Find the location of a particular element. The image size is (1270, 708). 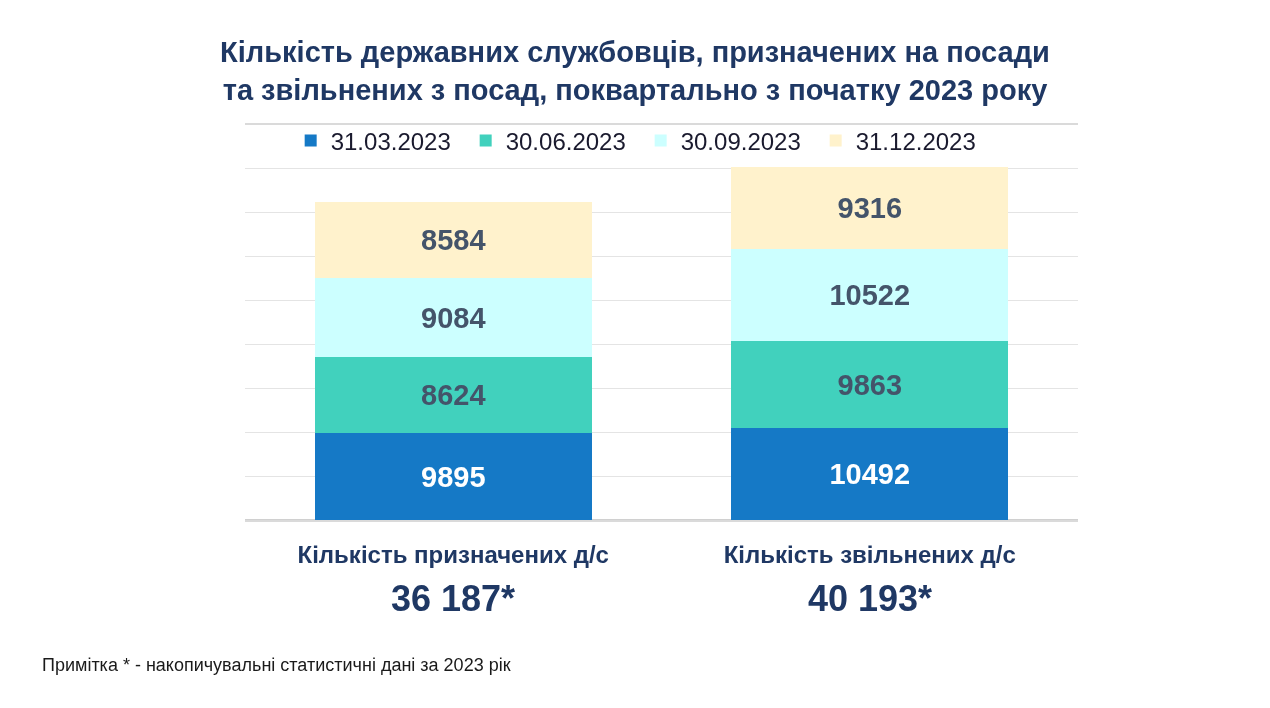

data-label: 9316 is located at coordinates (870, 208).